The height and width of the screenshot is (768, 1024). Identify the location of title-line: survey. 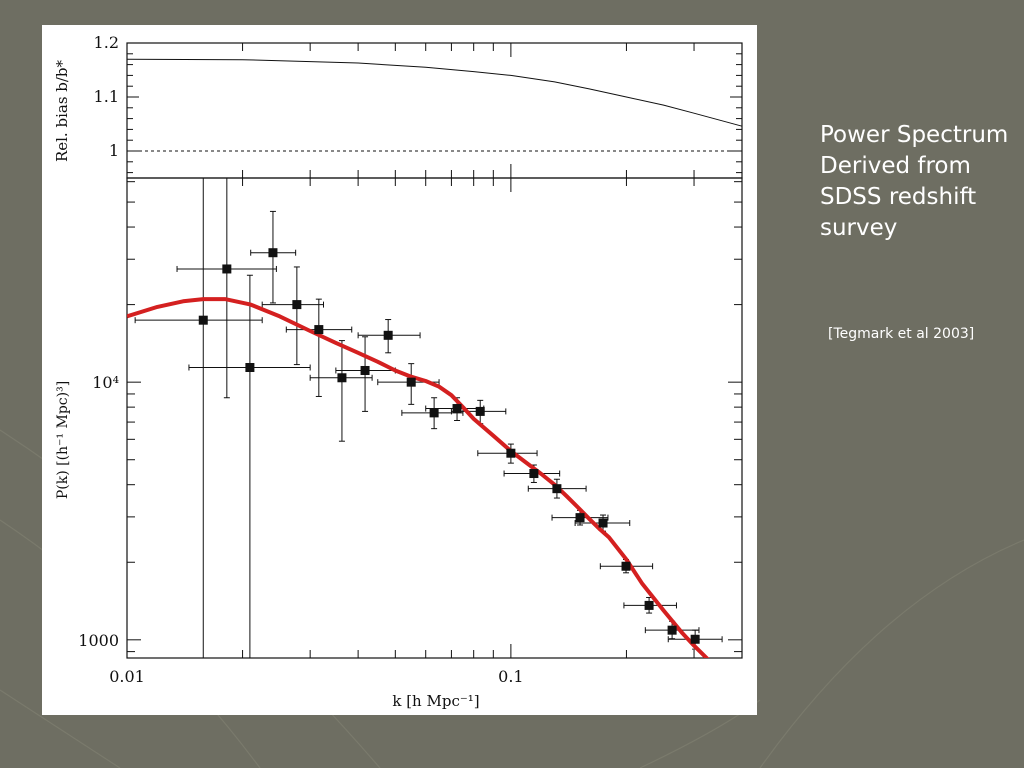
(859, 228).